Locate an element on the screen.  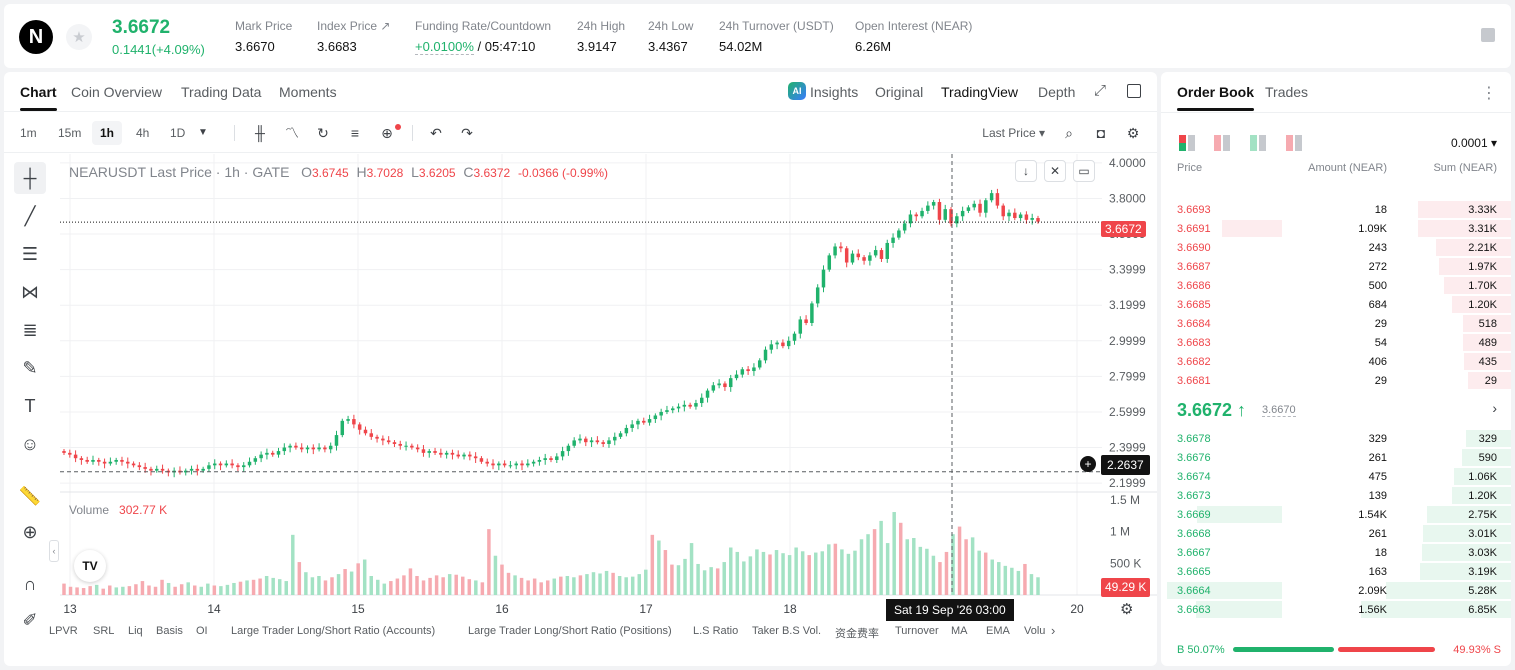
add-alert-icon: ⊕ is located at coordinates (387, 133).